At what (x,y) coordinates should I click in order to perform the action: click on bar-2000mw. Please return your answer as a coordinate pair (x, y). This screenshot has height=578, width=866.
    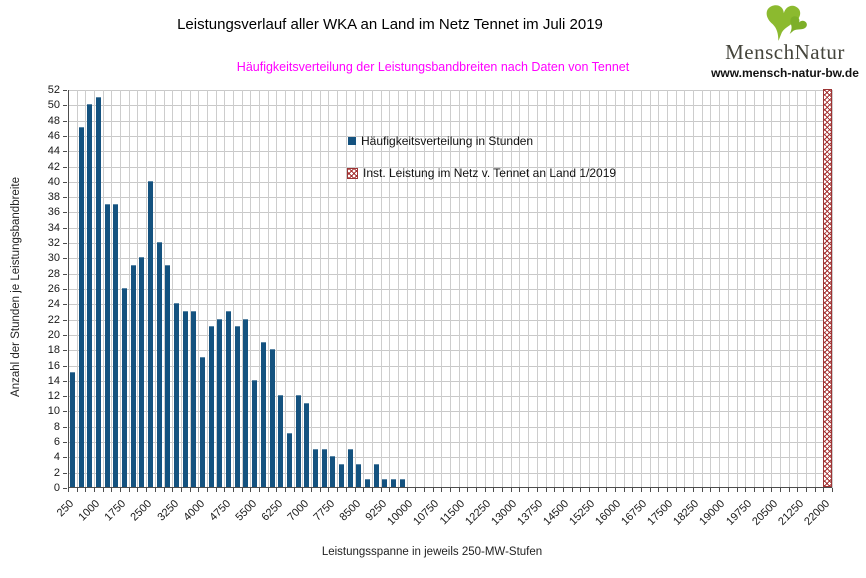
    Looking at the image, I should click on (133, 376).